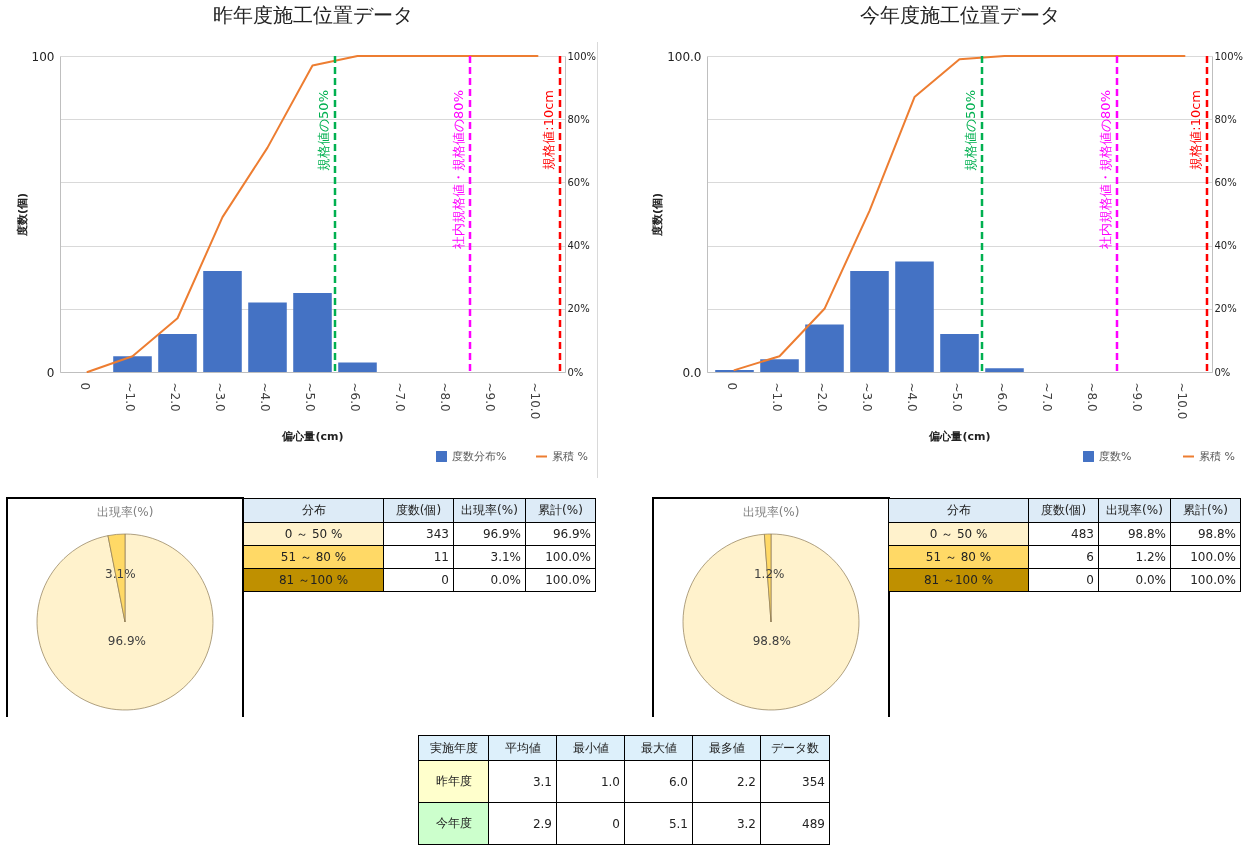  I want to click on category-label: 累計(%), so click(1205, 510).